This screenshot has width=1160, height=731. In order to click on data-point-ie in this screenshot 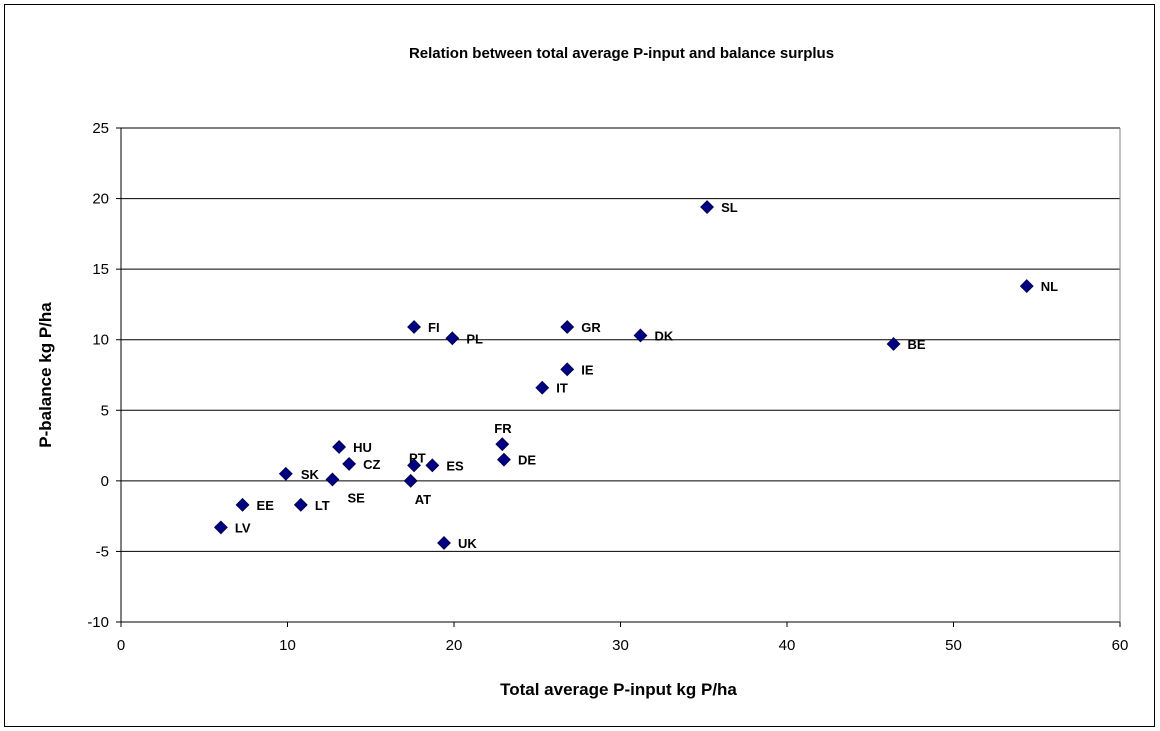, I will do `click(567, 369)`.